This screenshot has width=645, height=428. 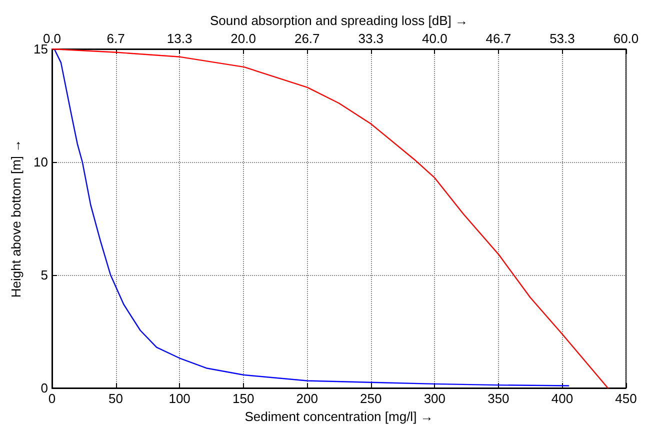 I want to click on x-tick-label: 150, so click(x=243, y=398).